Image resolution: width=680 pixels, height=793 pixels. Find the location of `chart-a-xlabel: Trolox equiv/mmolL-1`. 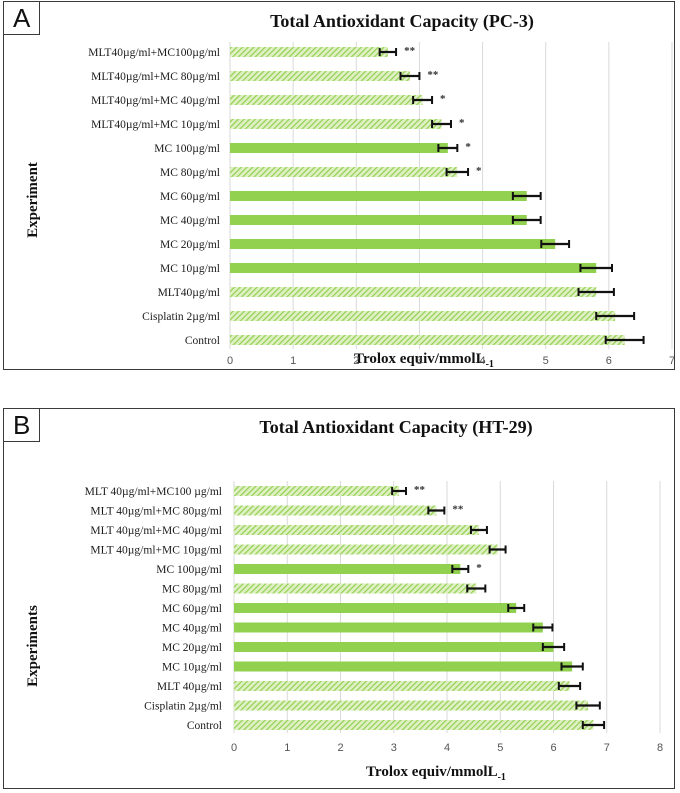

chart-a-xlabel: Trolox equiv/mmolL-1 is located at coordinates (424, 360).